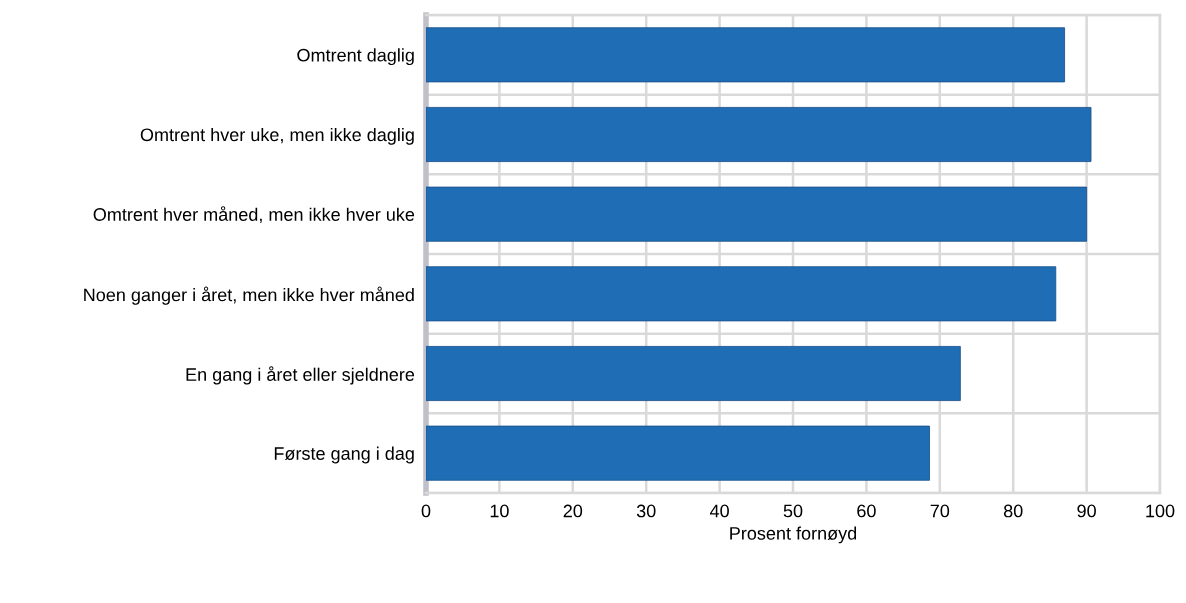  Describe the element at coordinates (249, 295) in the screenshot. I see `y-tick-label: Noen ganger i året, men ikke hver måned` at that location.